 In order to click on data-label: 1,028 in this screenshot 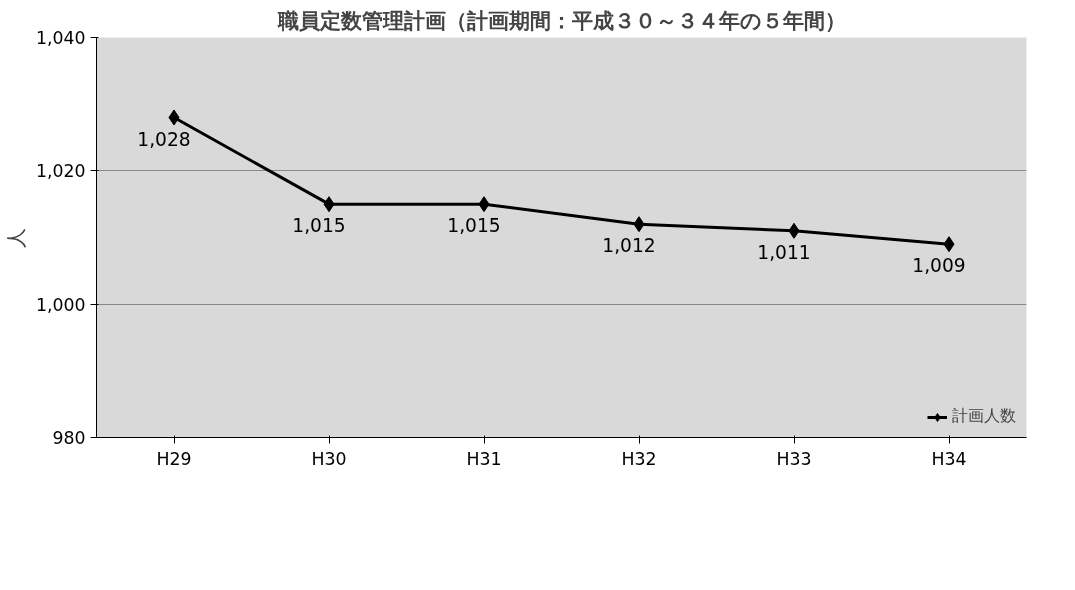, I will do `click(164, 139)`.